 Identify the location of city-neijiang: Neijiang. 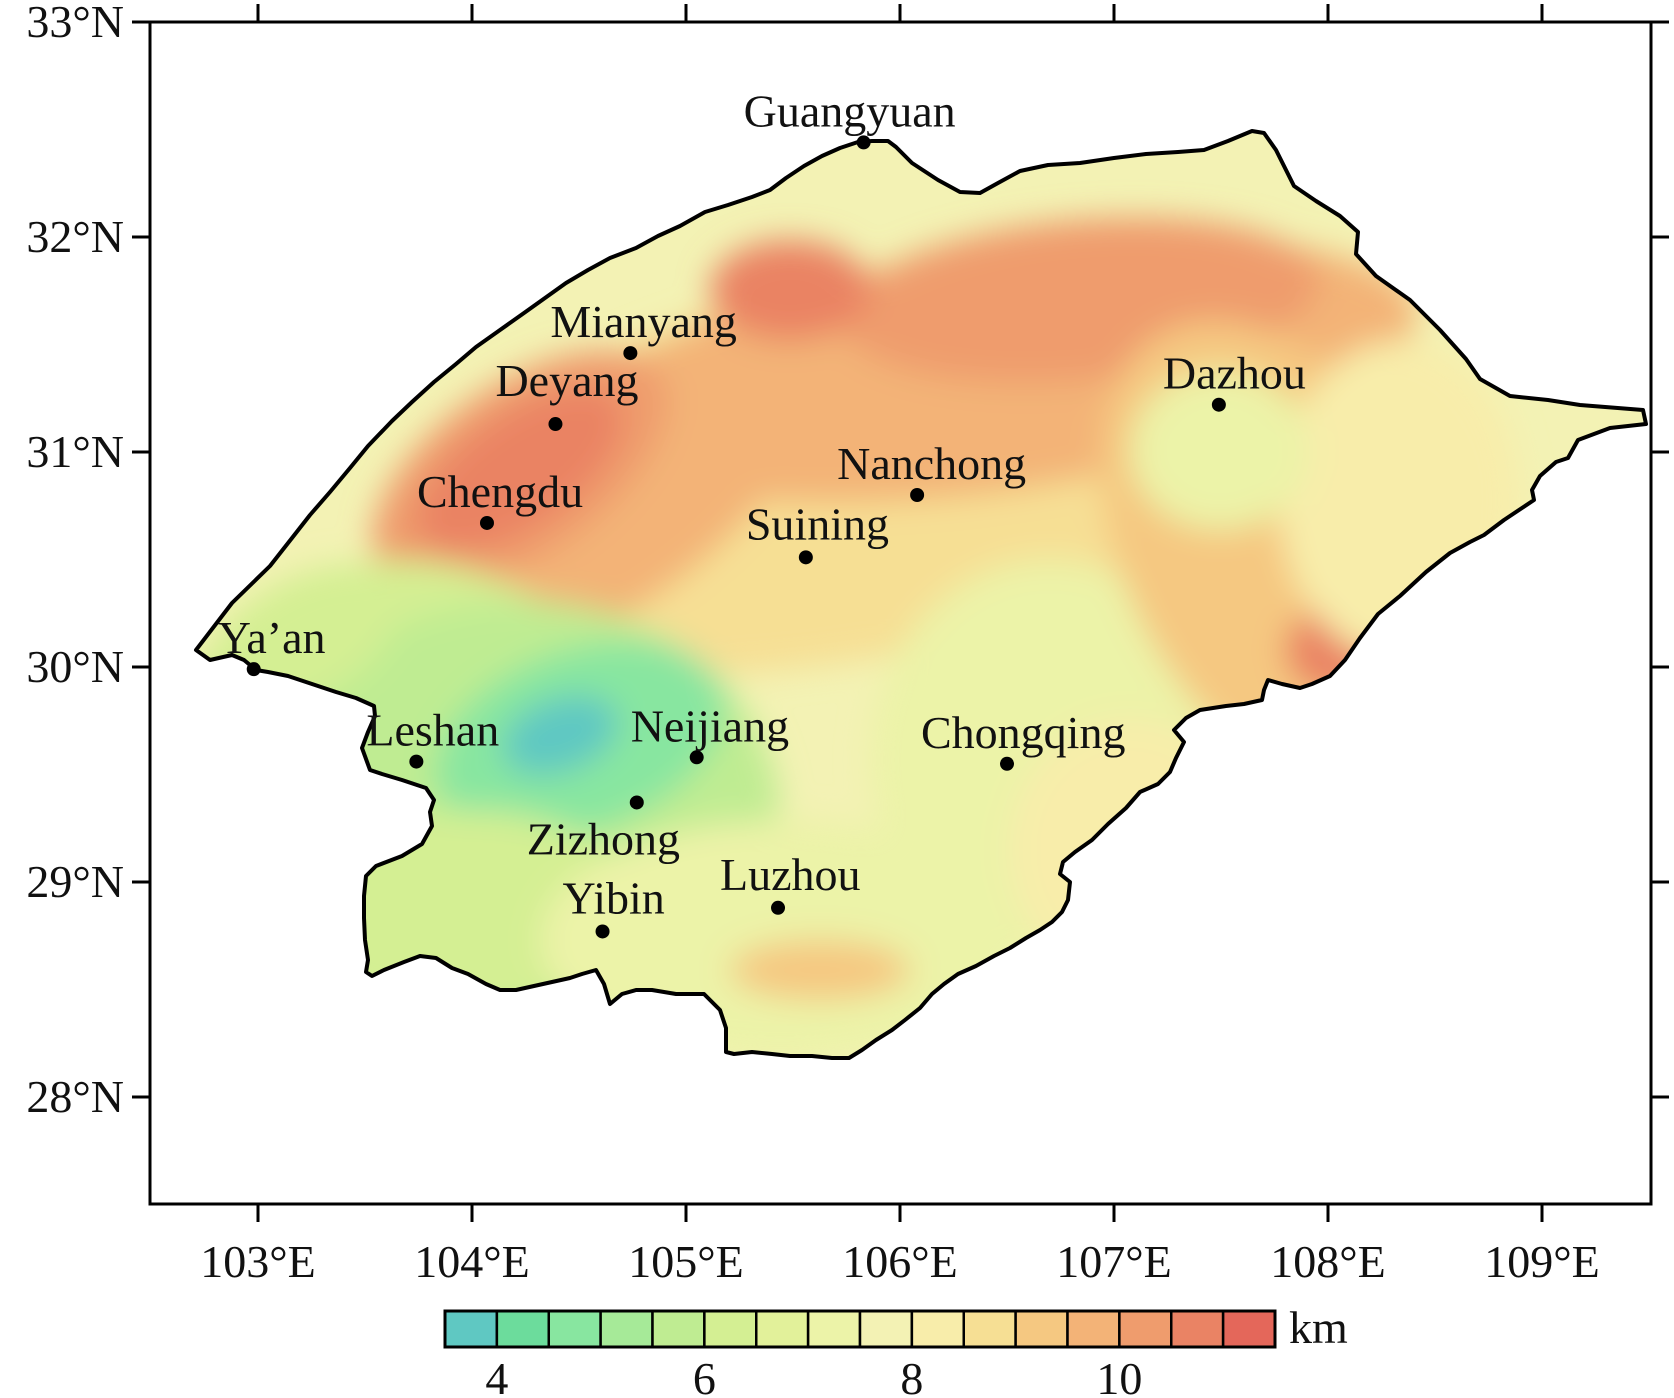
(710, 732).